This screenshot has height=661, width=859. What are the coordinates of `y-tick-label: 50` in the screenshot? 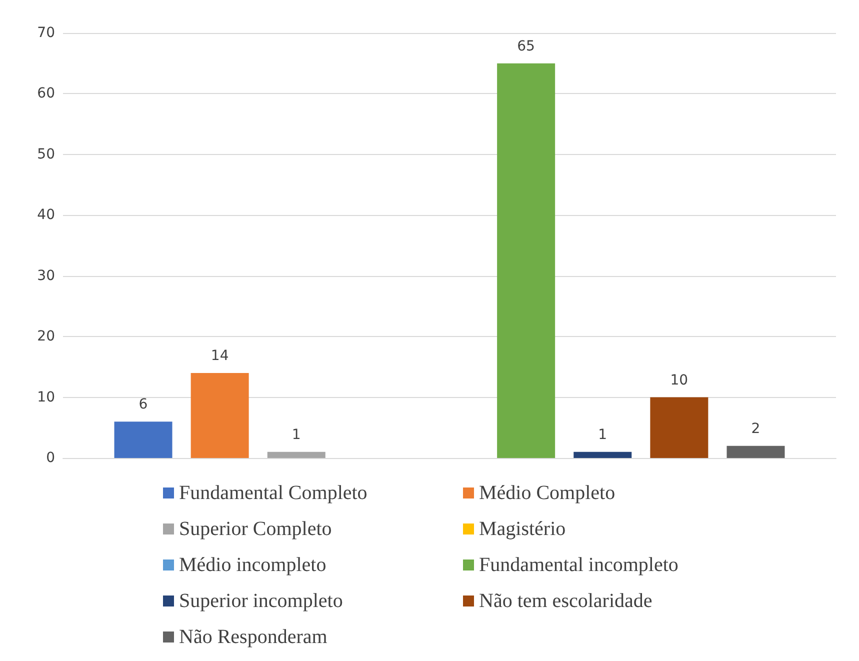 It's located at (46, 154).